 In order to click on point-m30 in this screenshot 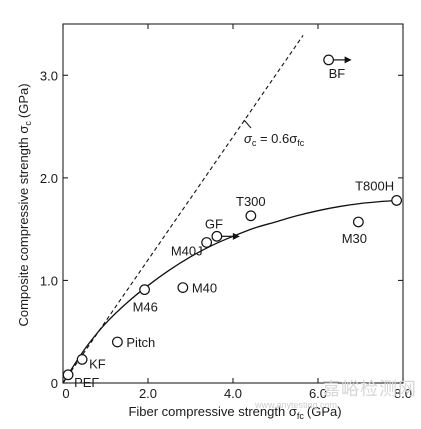, I will do `click(358, 222)`.